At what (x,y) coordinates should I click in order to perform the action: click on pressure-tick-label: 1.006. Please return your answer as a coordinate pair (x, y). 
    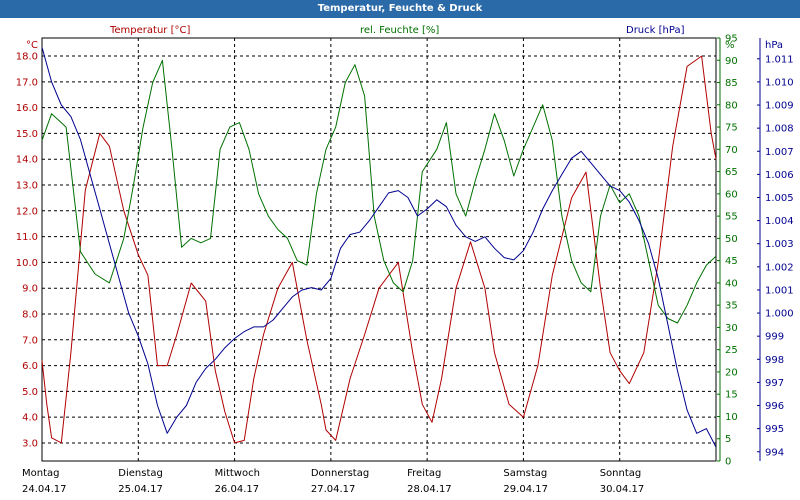
    Looking at the image, I should click on (779, 175).